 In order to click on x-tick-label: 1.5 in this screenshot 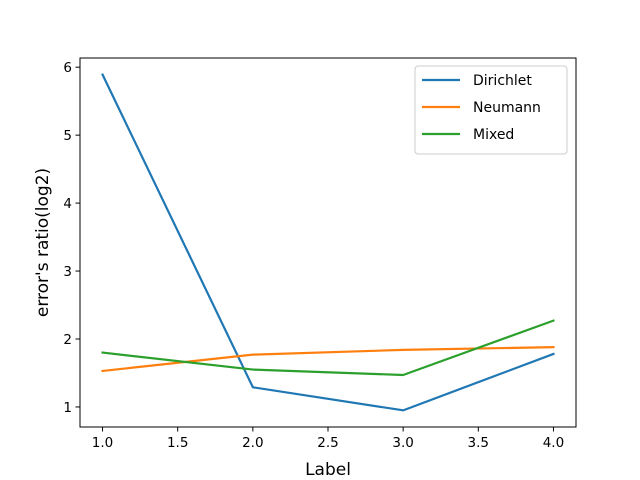, I will do `click(177, 443)`.